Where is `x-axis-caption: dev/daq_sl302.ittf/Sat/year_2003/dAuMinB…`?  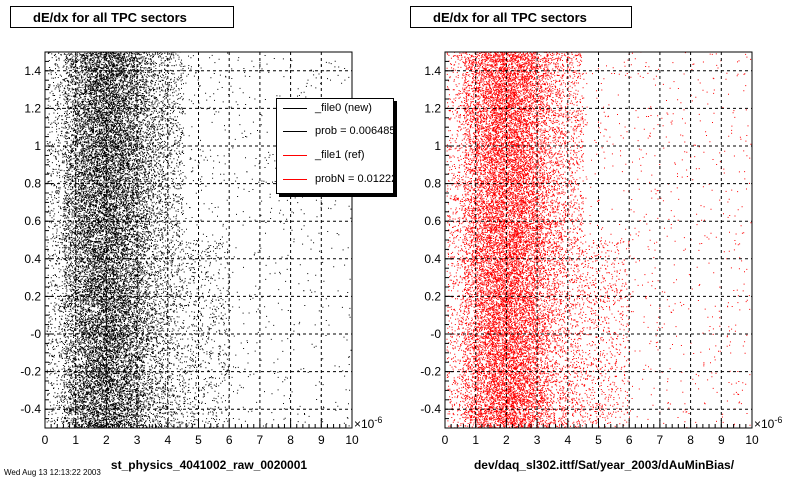 x-axis-caption: dev/daq_sl302.ittf/Sat/year_2003/dAuMinB… is located at coordinates (604, 465).